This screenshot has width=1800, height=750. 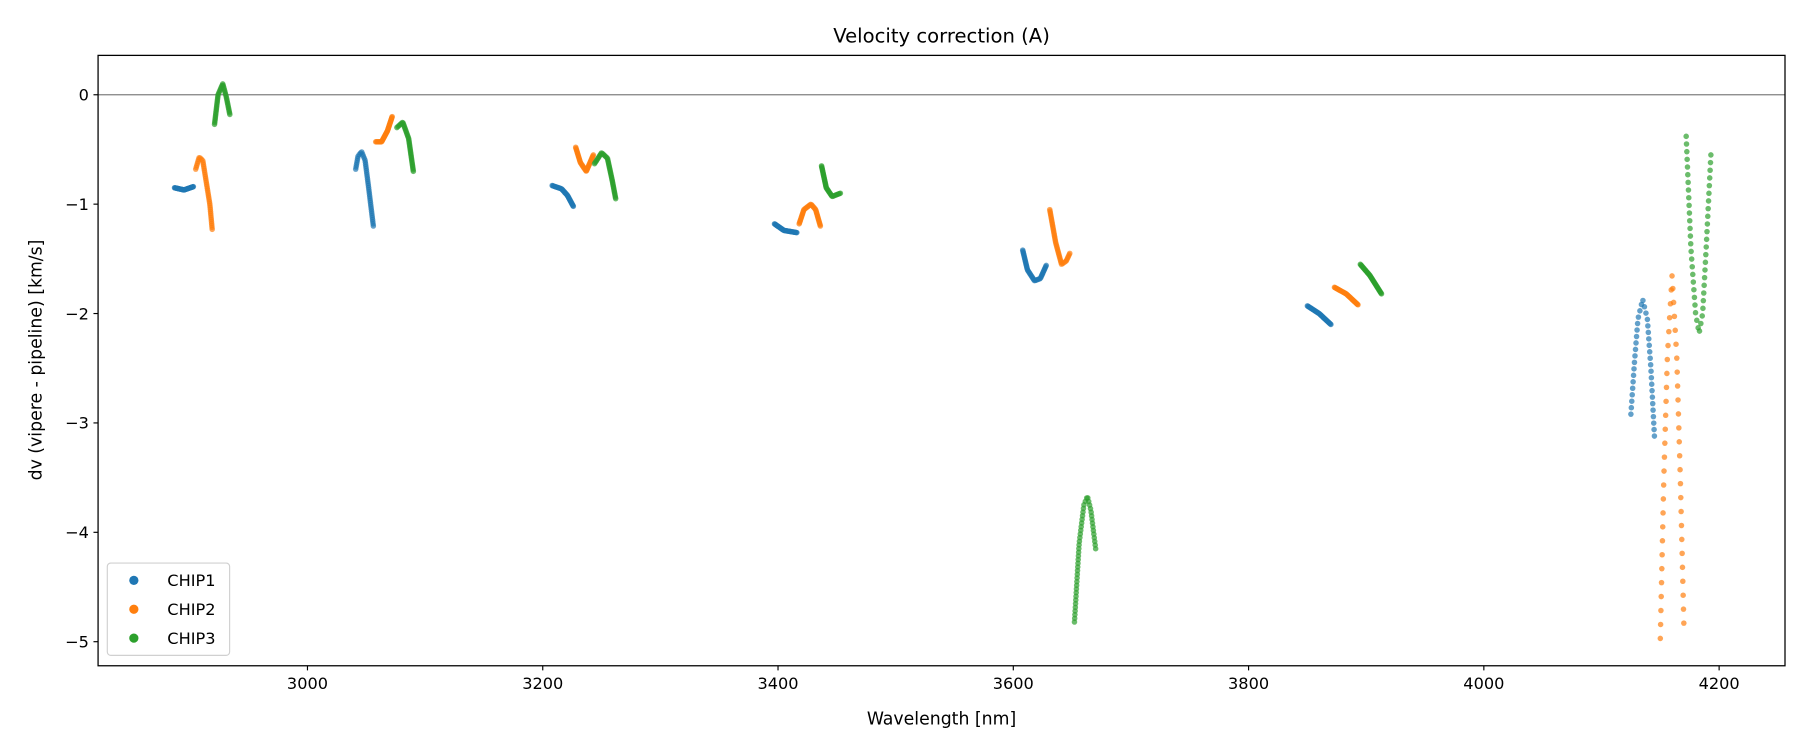 I want to click on x-axis-label: Wavelength [nm], so click(x=941, y=720).